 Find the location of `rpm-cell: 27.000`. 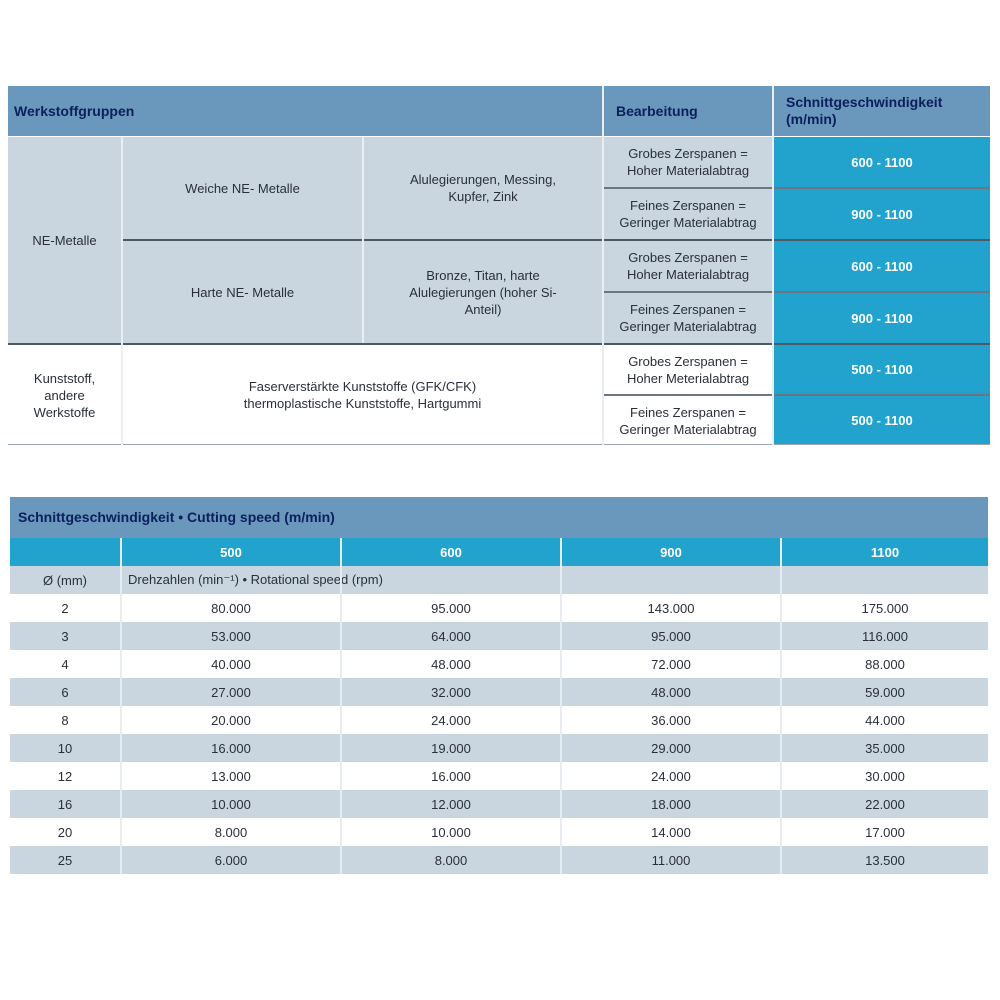

rpm-cell: 27.000 is located at coordinates (231, 692).